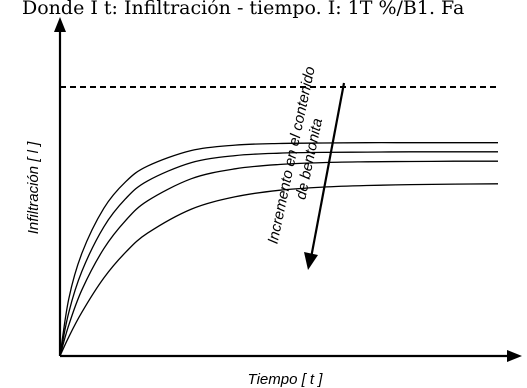 Image resolution: width=527 pixels, height=388 pixels. I want to click on x-axis-label: Tiempo [ t ], so click(286, 379).